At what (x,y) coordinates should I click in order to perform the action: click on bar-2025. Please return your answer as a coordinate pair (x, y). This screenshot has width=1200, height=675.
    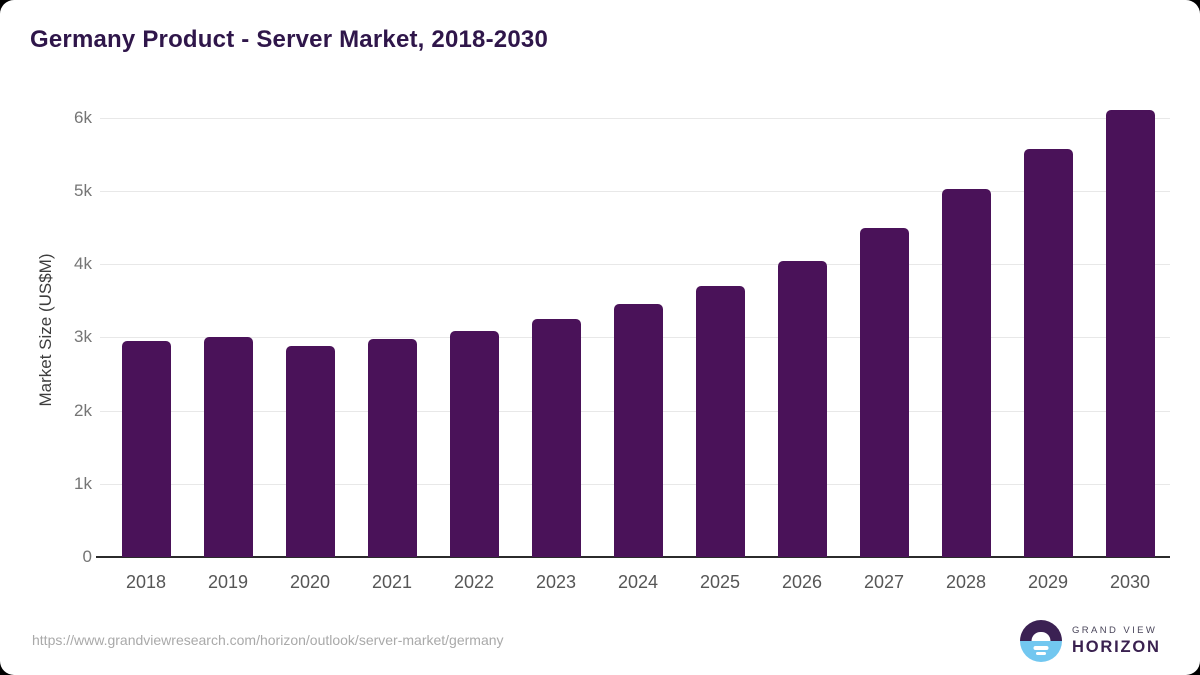
    Looking at the image, I should click on (720, 421).